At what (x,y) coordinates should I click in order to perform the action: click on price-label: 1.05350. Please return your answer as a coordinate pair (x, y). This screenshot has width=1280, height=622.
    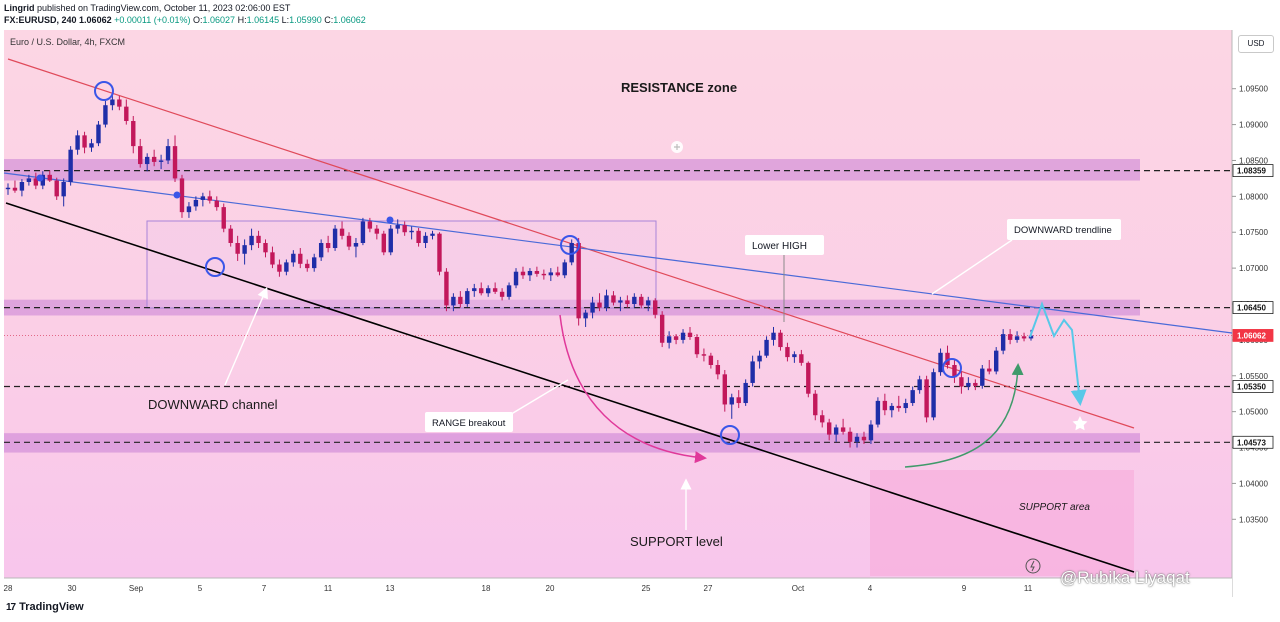
    Looking at the image, I should click on (1253, 386).